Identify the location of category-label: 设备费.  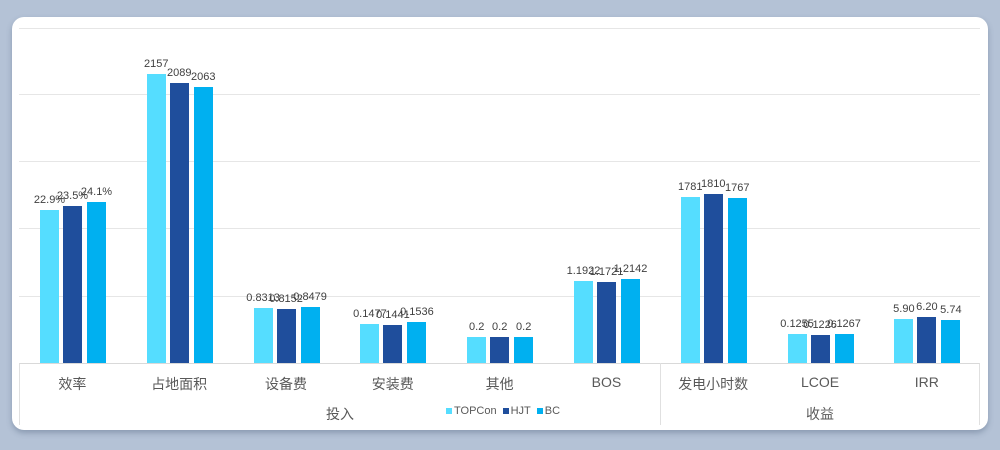
(286, 384).